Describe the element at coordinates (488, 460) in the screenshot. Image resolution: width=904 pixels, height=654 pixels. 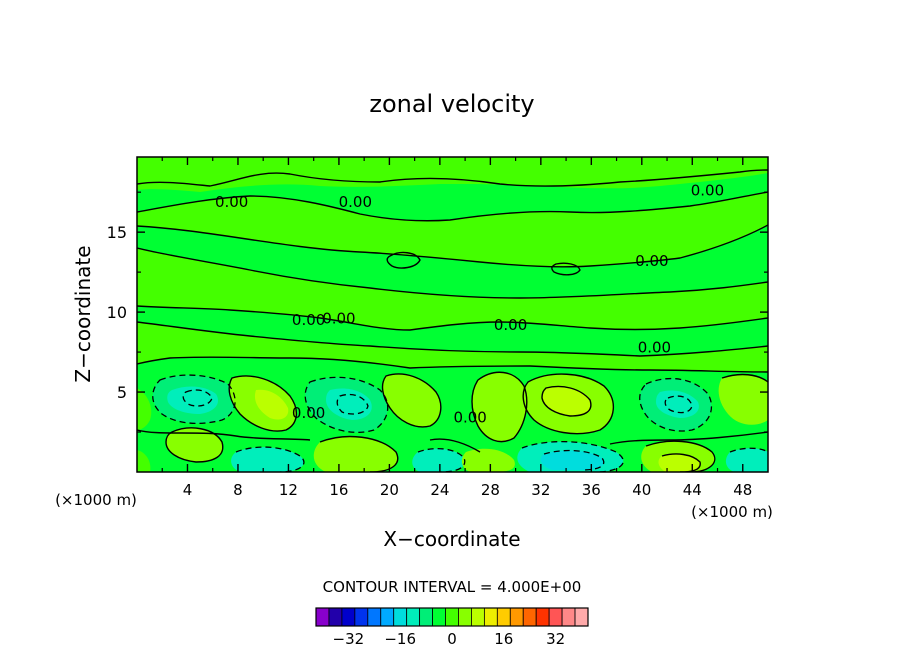
I see `cell-m` at that location.